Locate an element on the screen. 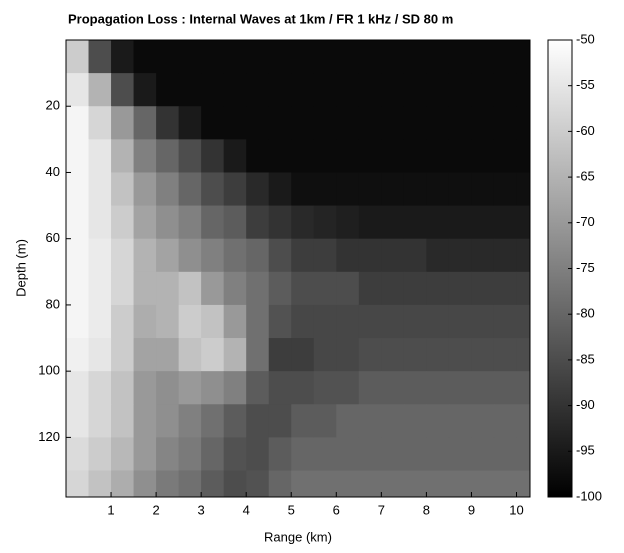 This screenshot has width=624, height=553. x-tick-label: 2 is located at coordinates (155, 509).